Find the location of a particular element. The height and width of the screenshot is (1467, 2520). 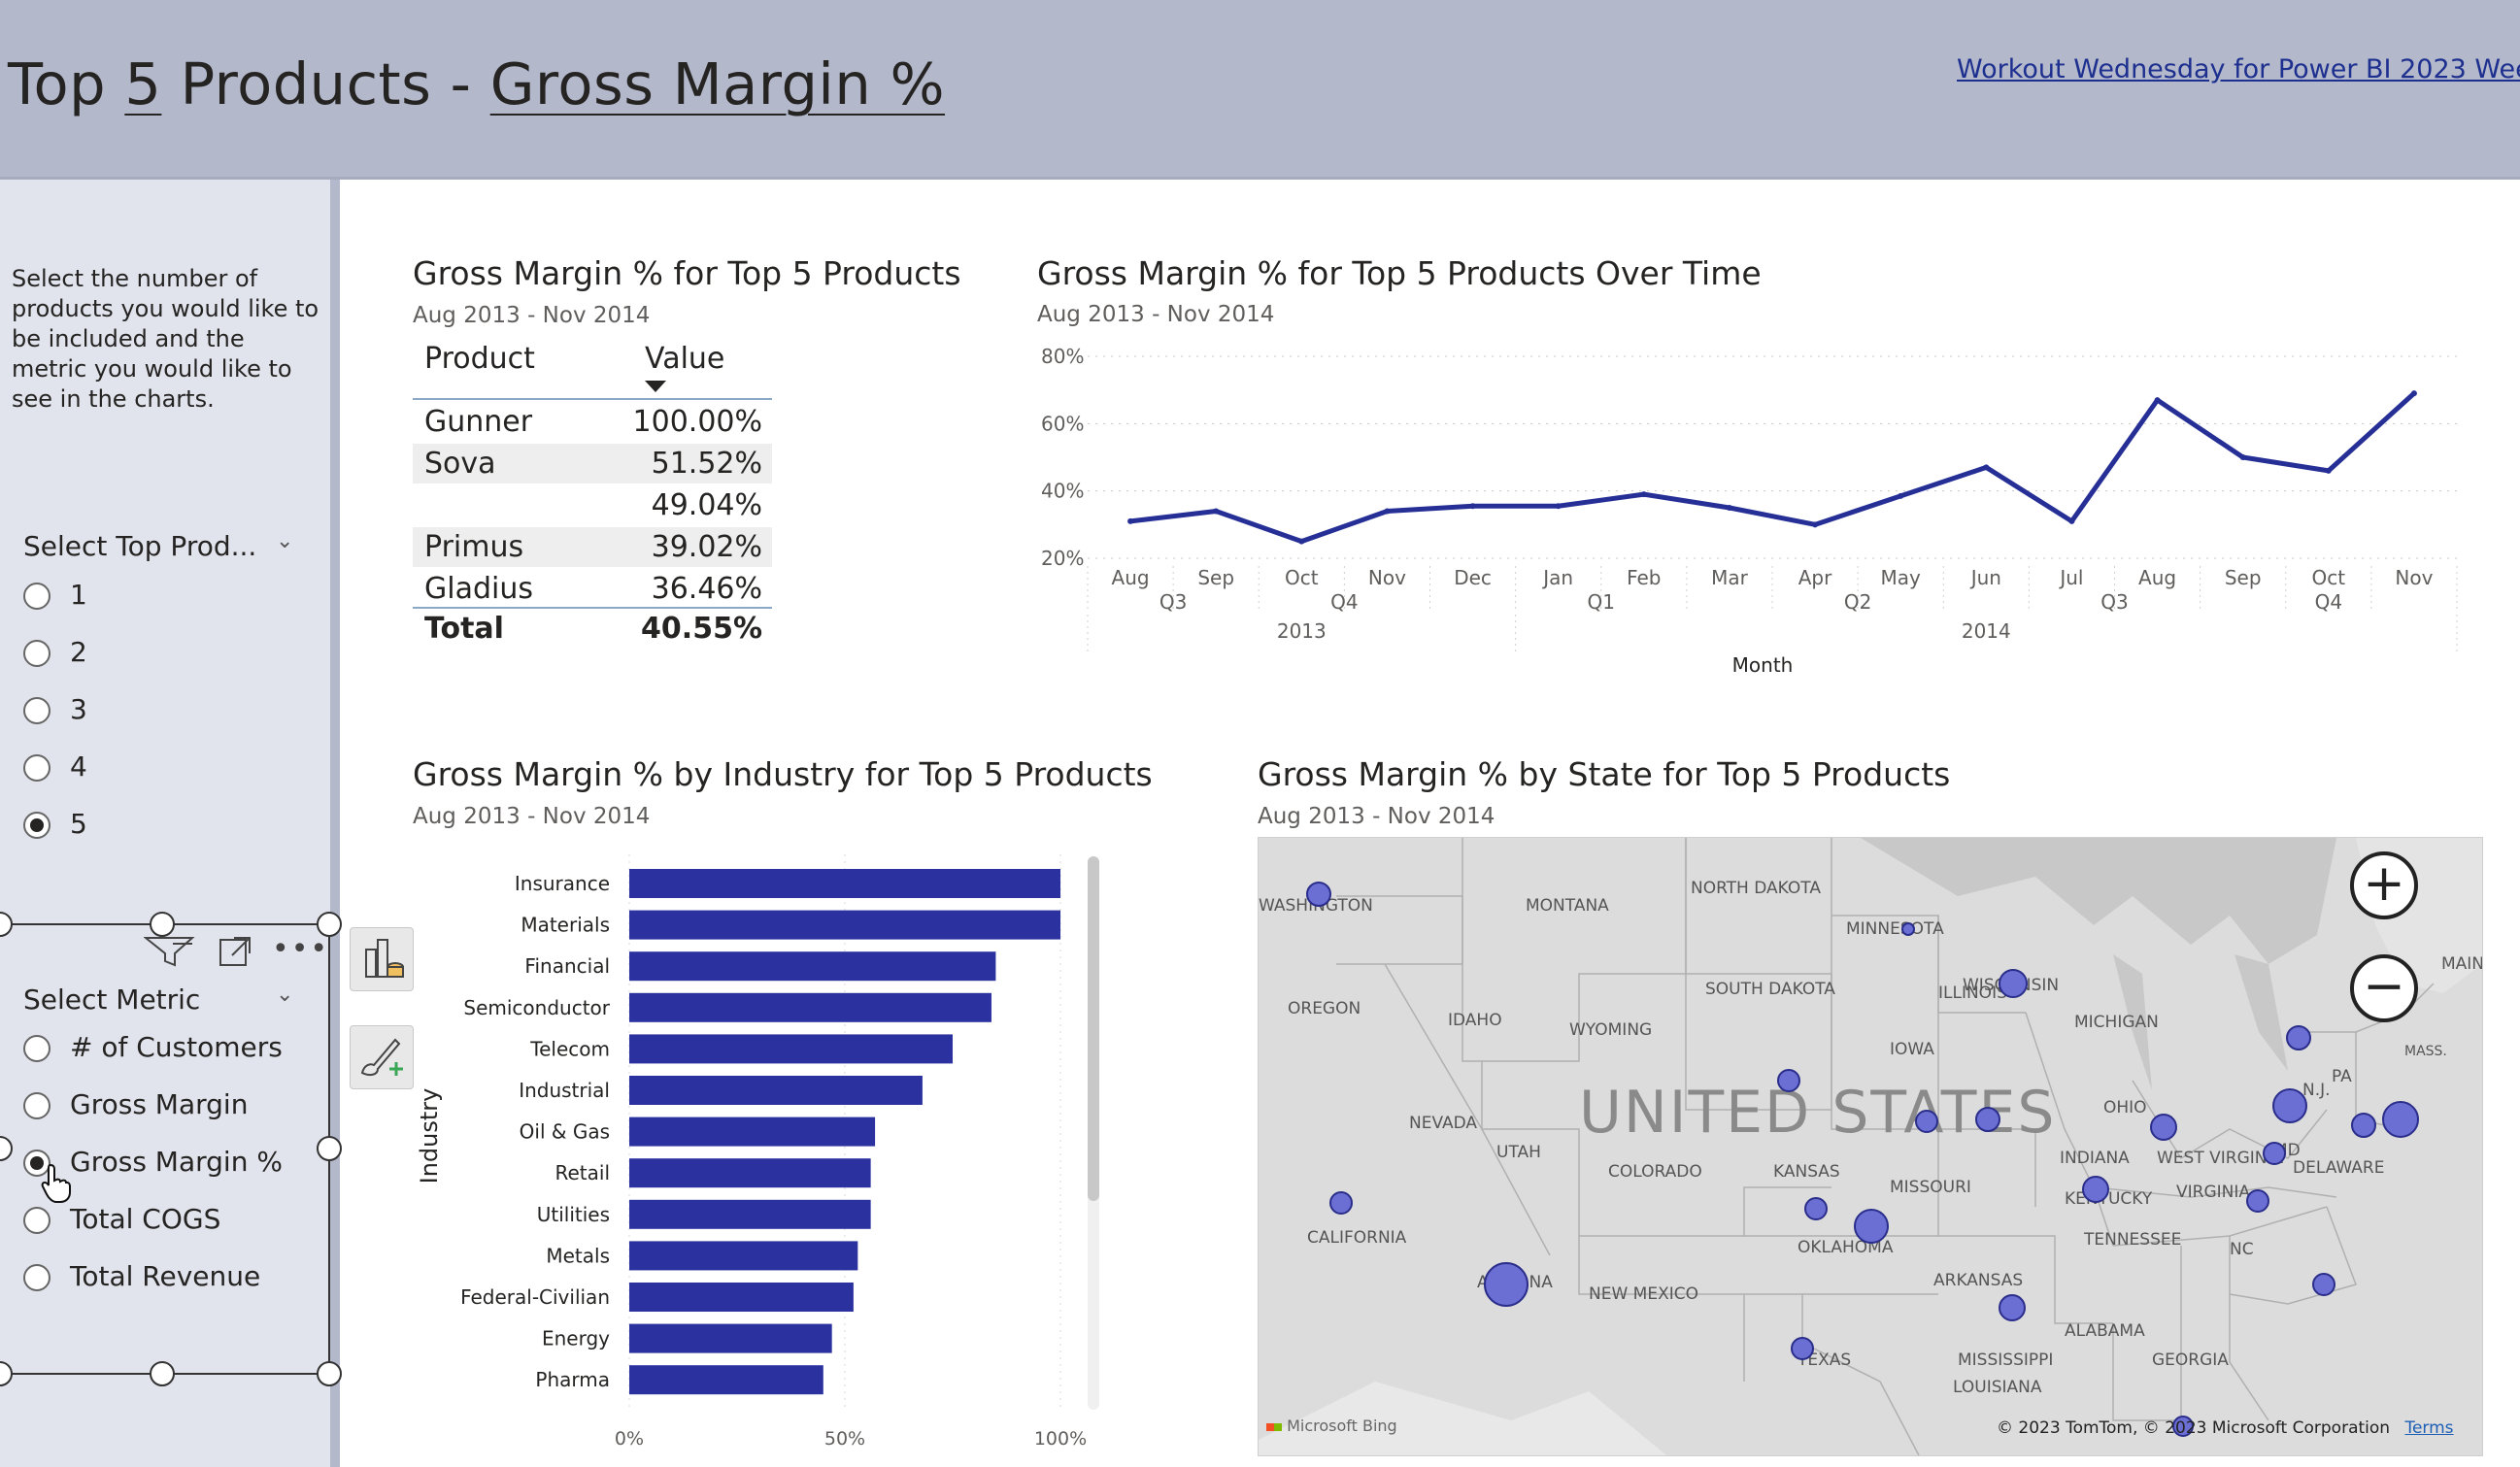

metric-opts-label-1: Gross Margin is located at coordinates (159, 1104).